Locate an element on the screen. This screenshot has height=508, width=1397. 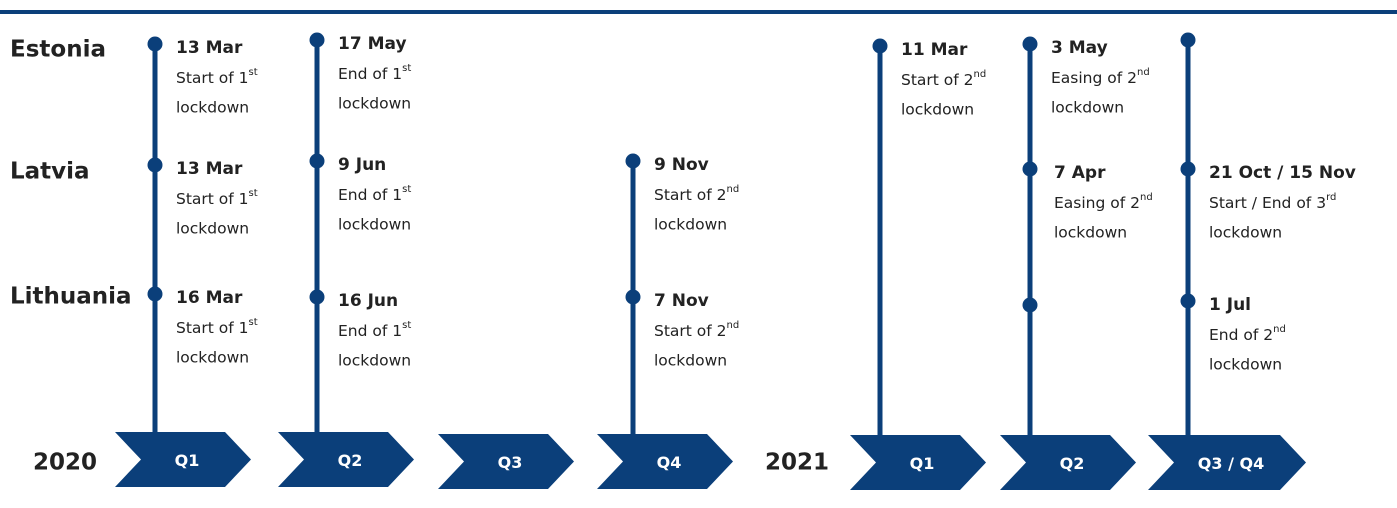
year-label: 2020 is located at coordinates (65, 463).